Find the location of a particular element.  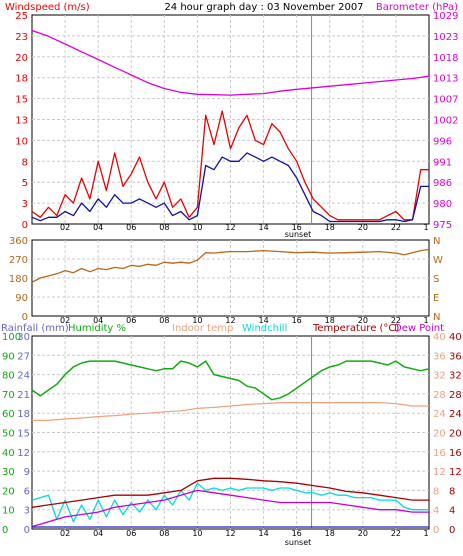

wind-xtick: 04 is located at coordinates (98, 227).